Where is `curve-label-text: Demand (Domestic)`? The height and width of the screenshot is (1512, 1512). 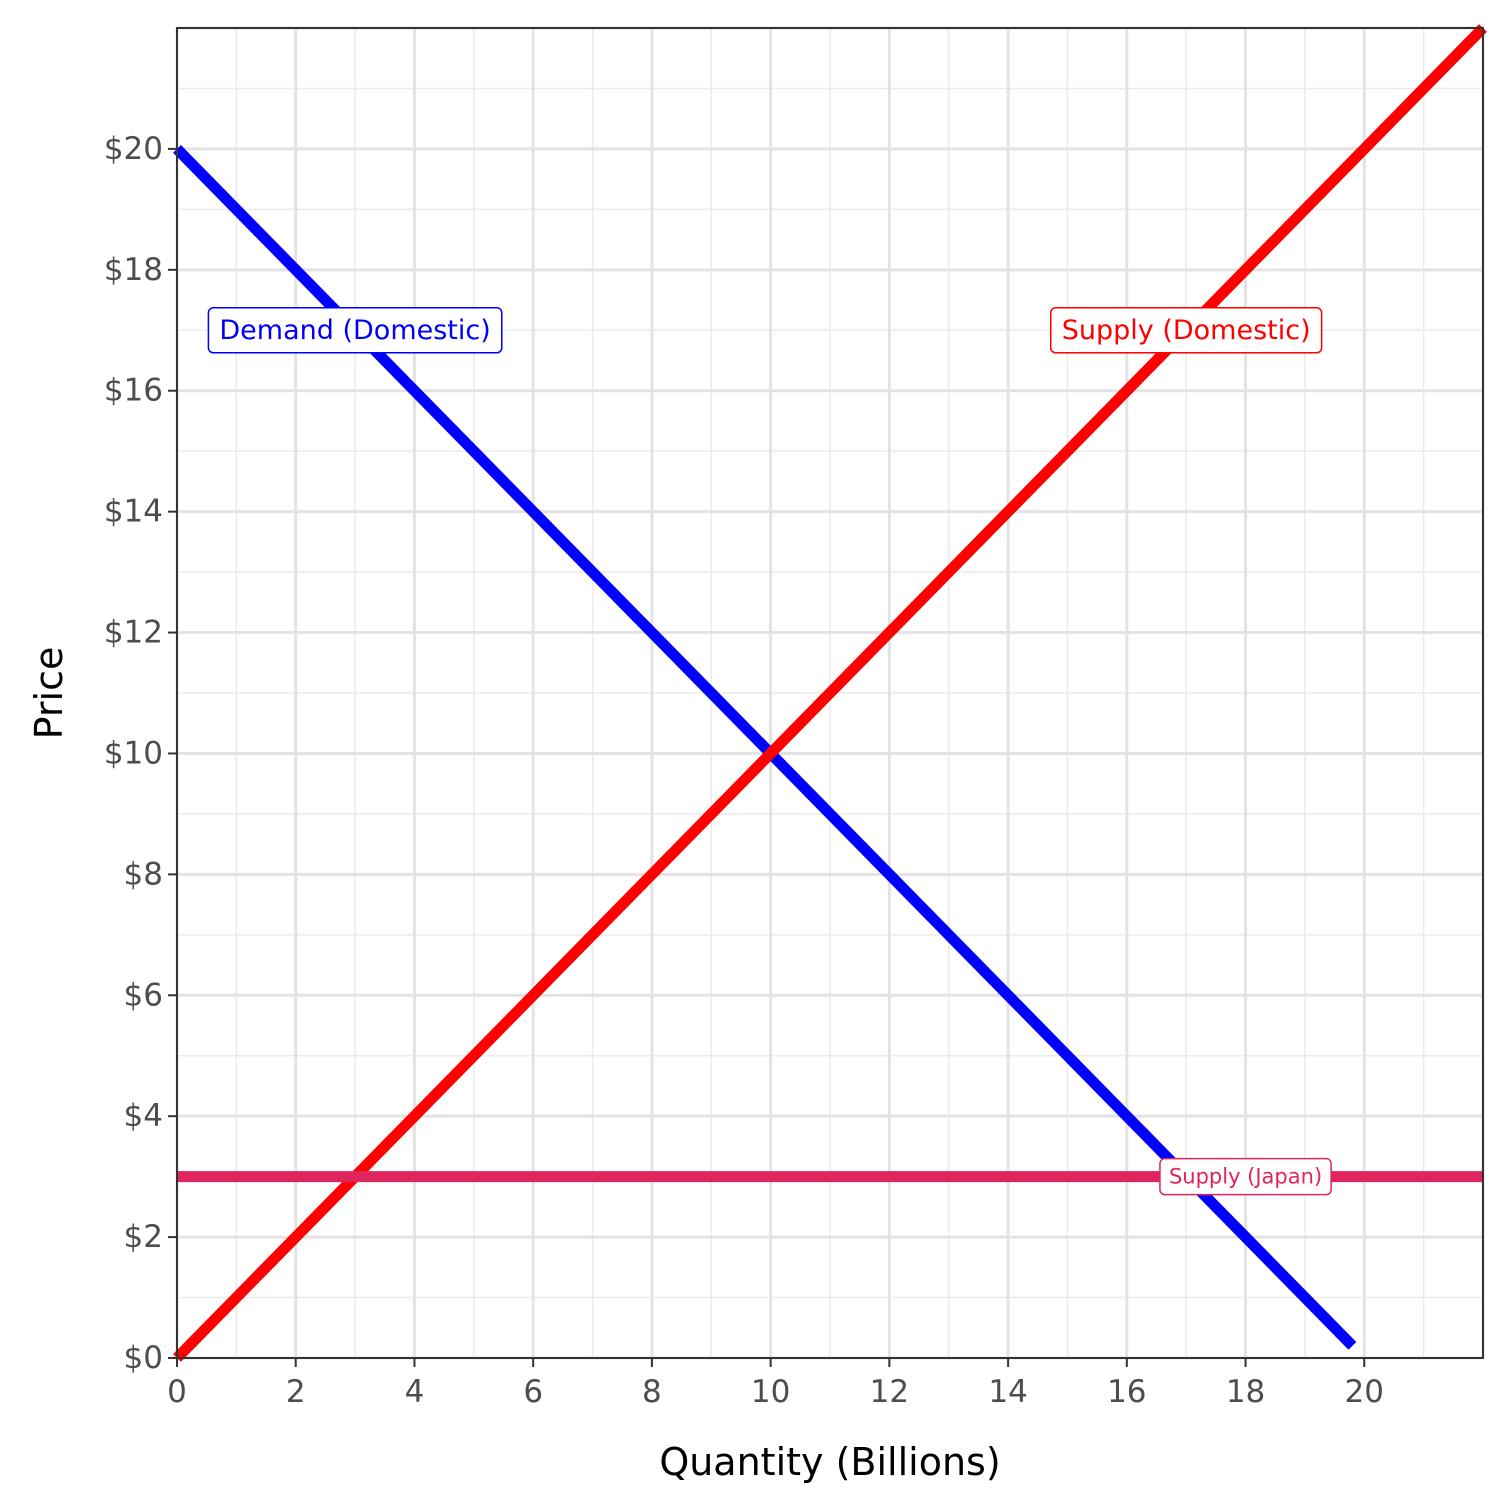
curve-label-text: Demand (Domestic) is located at coordinates (354, 330).